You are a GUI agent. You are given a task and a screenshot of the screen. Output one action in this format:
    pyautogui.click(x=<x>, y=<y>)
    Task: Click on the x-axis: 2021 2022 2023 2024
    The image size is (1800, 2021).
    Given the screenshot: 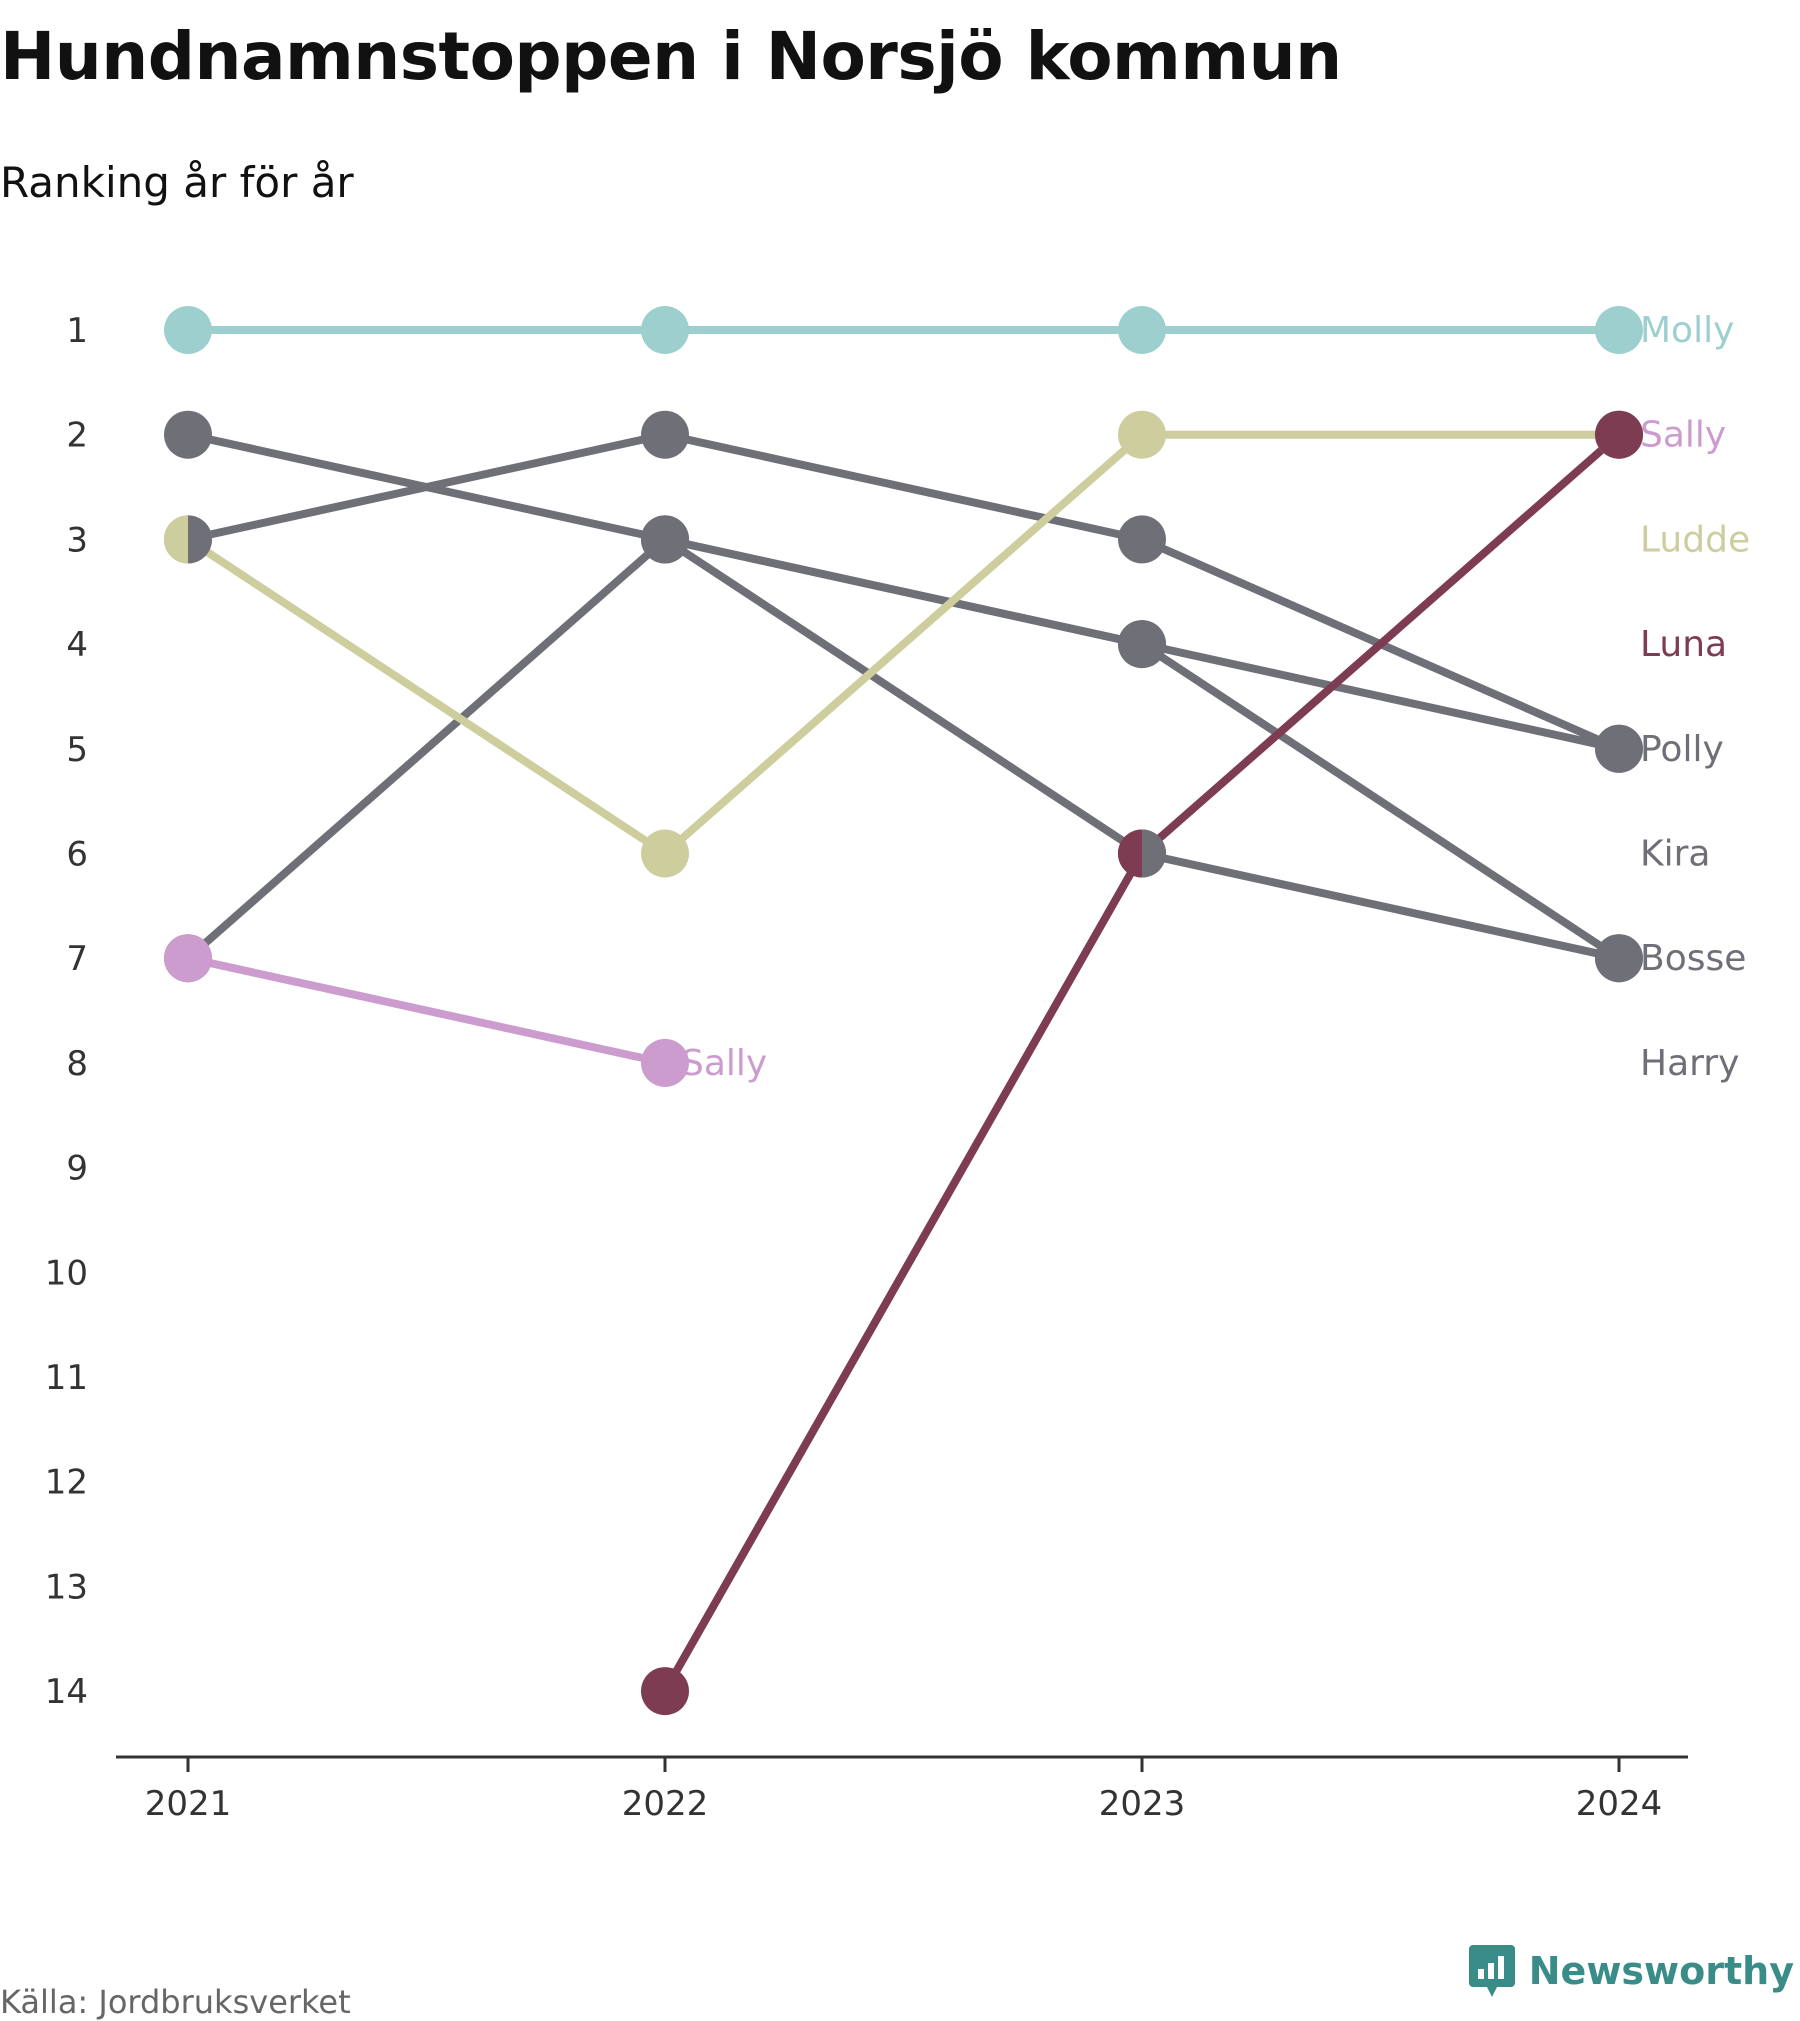 What is the action you would take?
    pyautogui.click(x=902, y=1789)
    